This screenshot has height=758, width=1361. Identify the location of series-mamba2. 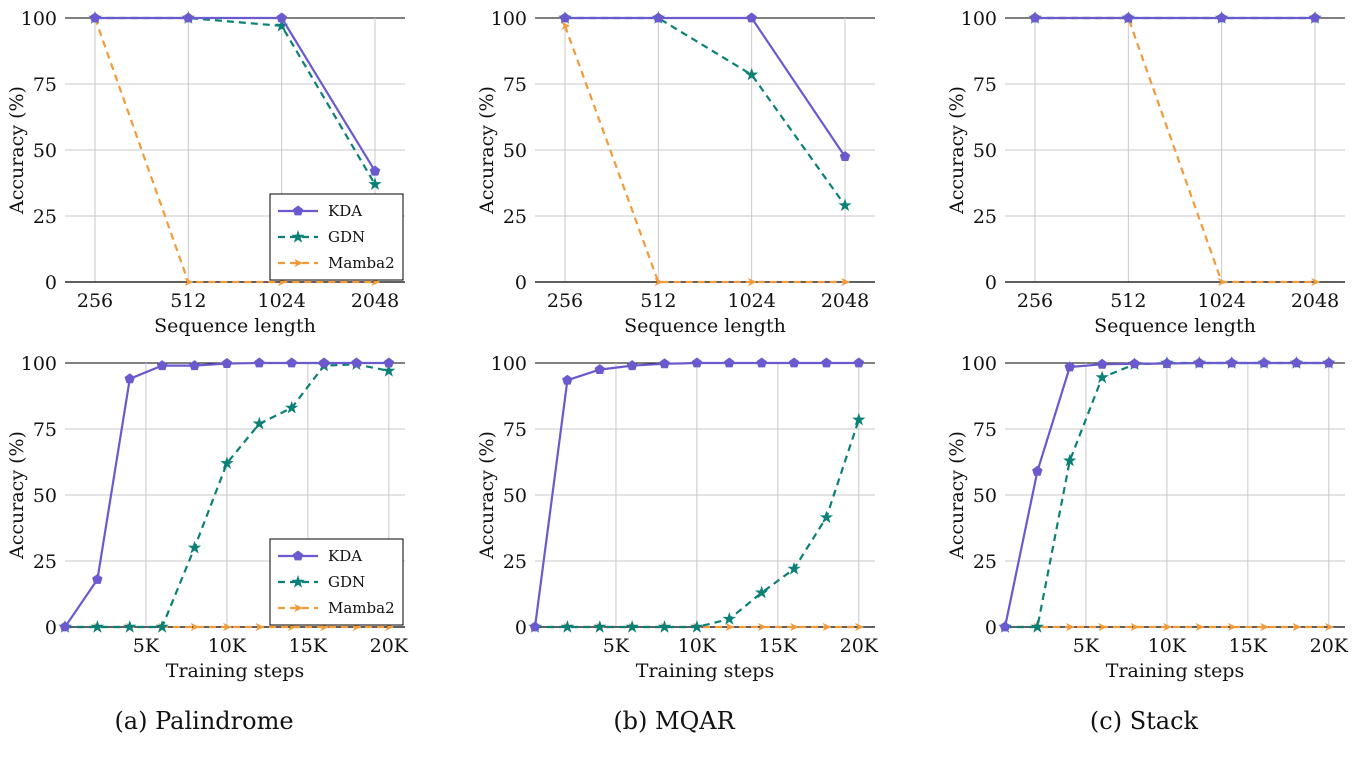
(705, 154).